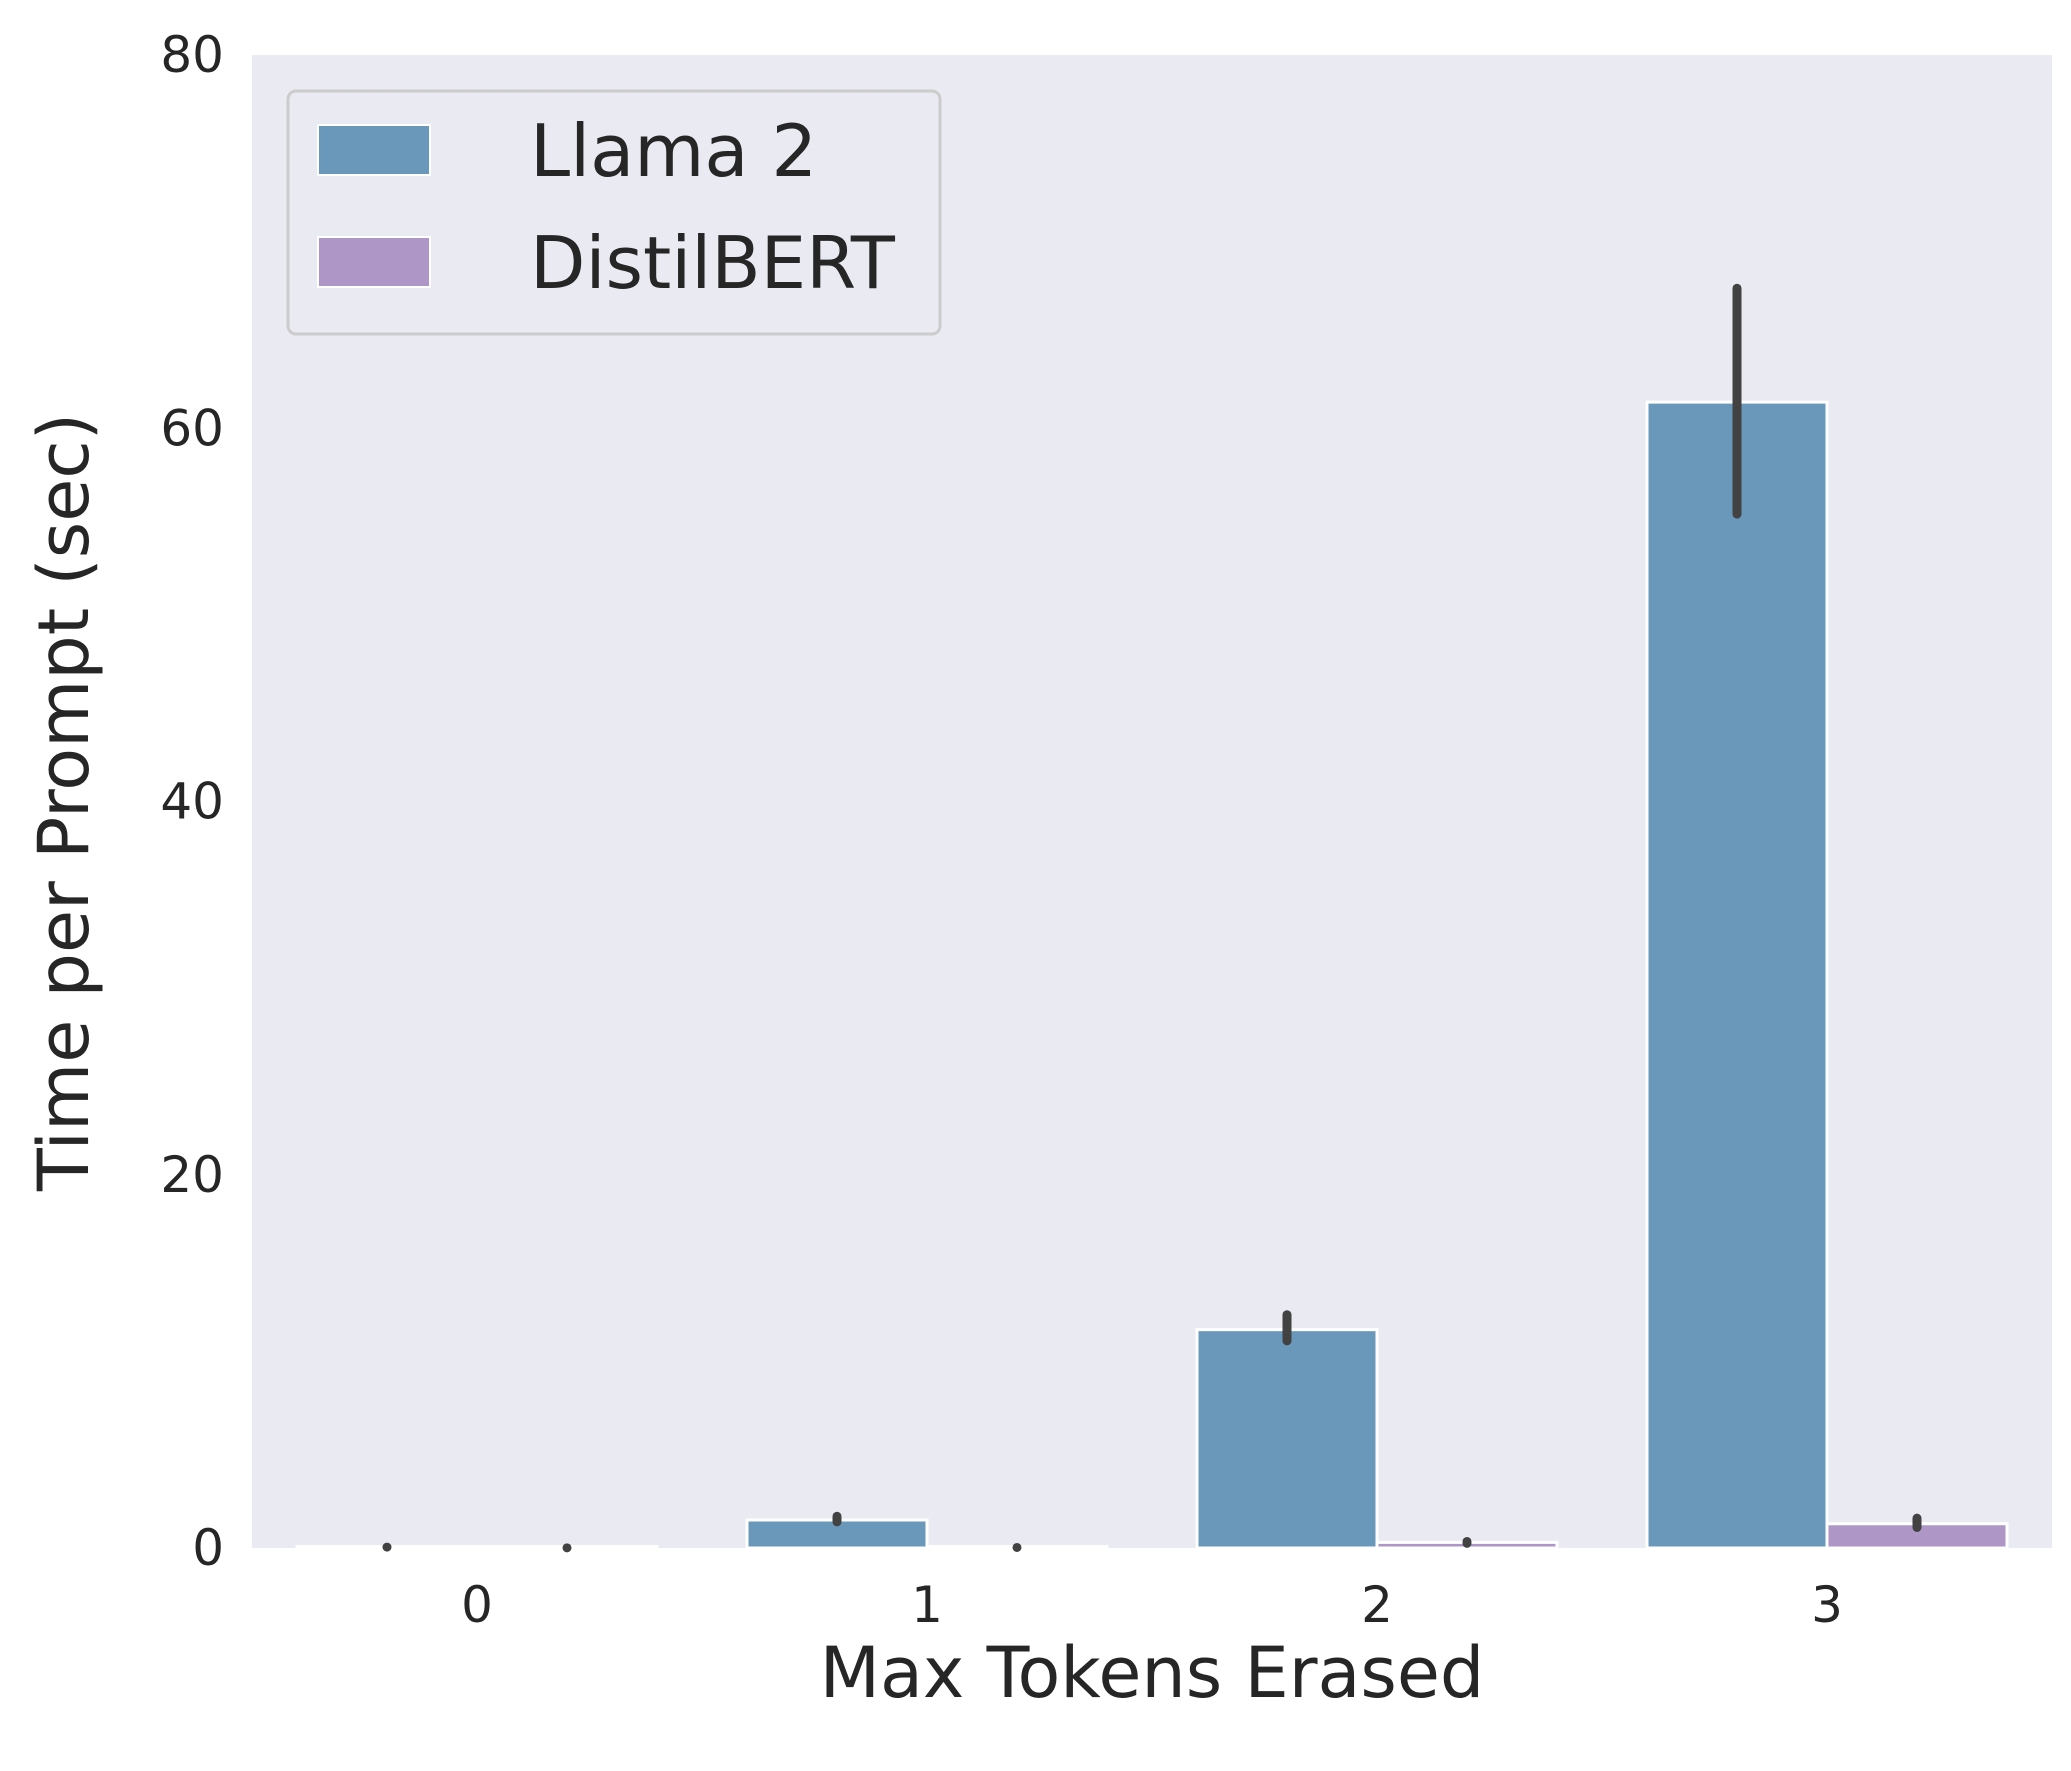 The image size is (2071, 1771). Describe the element at coordinates (713, 263) in the screenshot. I see `legend-label-distilbert: DistilBERT` at that location.